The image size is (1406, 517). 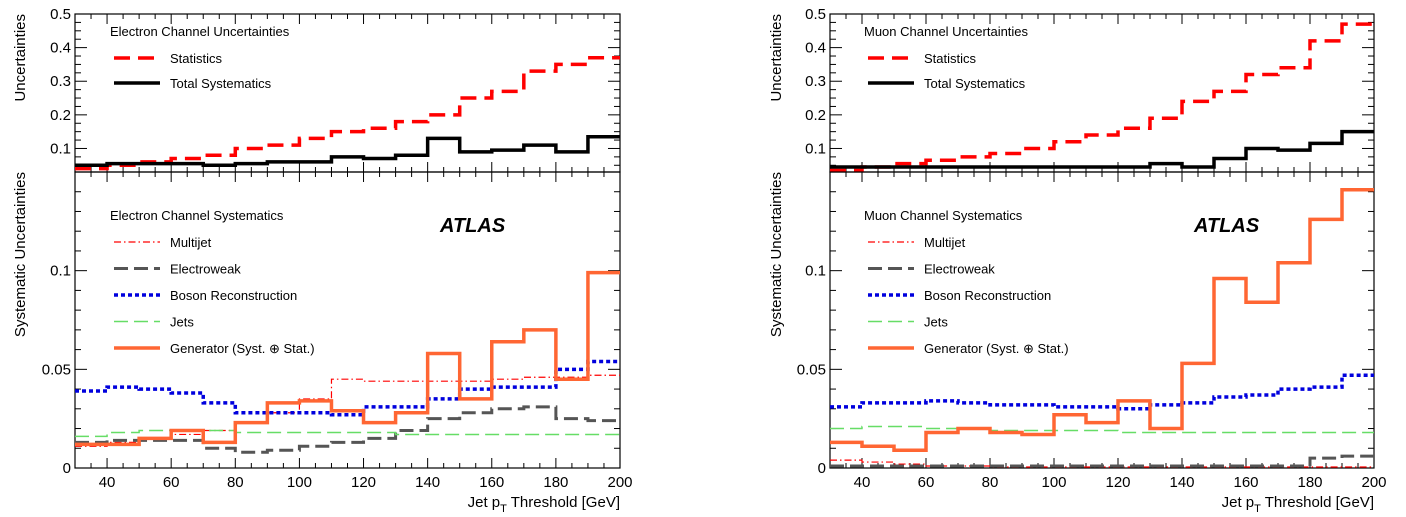 What do you see at coordinates (200, 31) in the screenshot?
I see `electron-top-legend-header: Electron Channel Uncertainties` at bounding box center [200, 31].